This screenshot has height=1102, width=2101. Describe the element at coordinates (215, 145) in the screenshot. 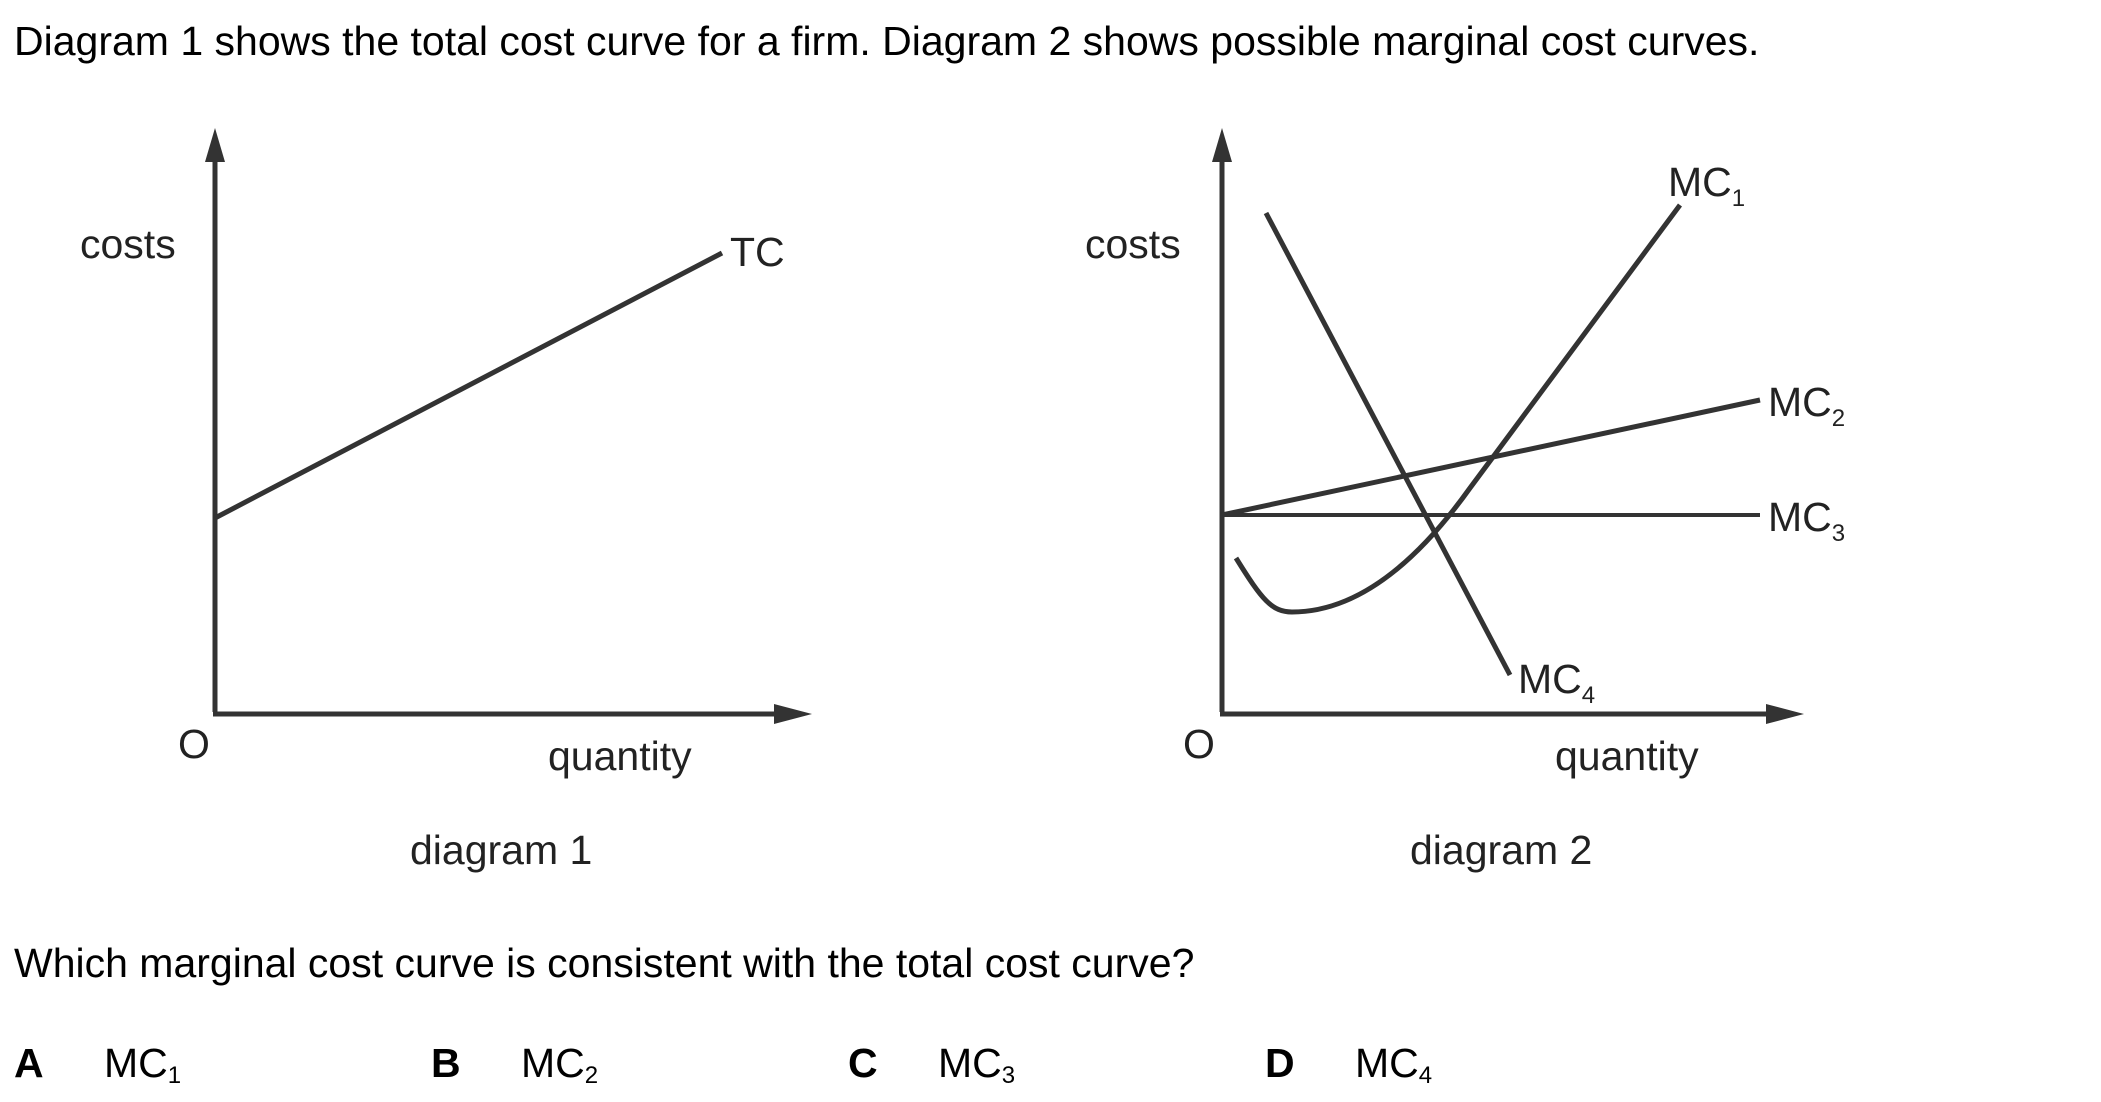

I see `diagram1-y-arrow` at that location.